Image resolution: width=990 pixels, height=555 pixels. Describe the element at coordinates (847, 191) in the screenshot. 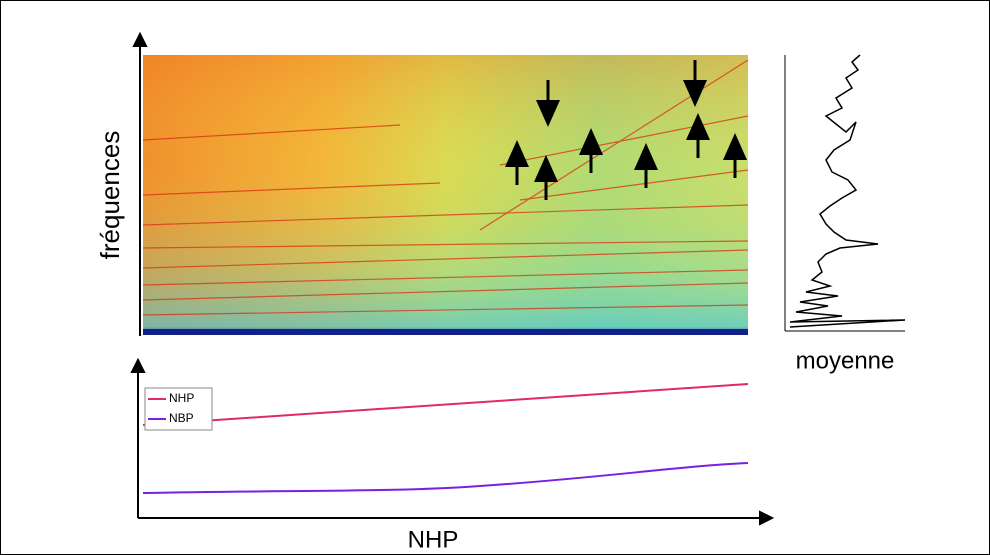

I see `mean-profile` at that location.